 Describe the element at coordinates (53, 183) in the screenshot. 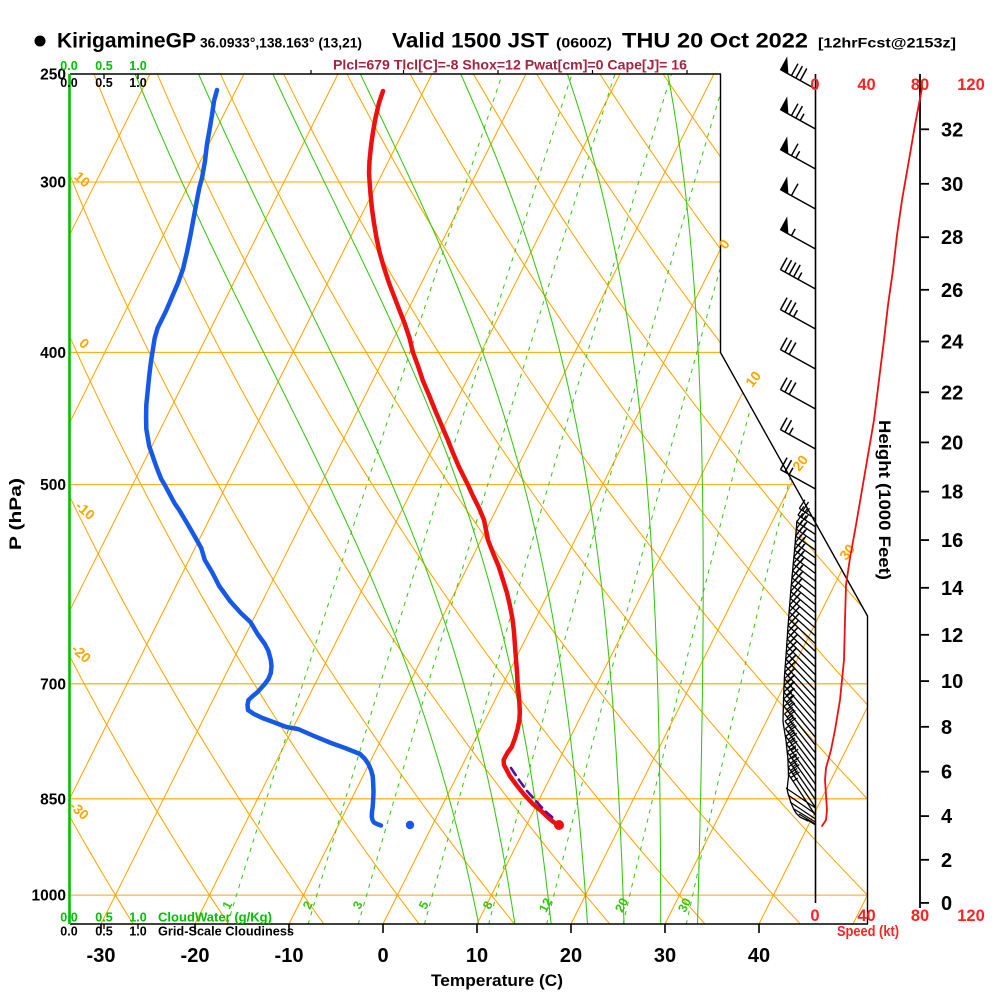

I see `svg-text: 300` at that location.